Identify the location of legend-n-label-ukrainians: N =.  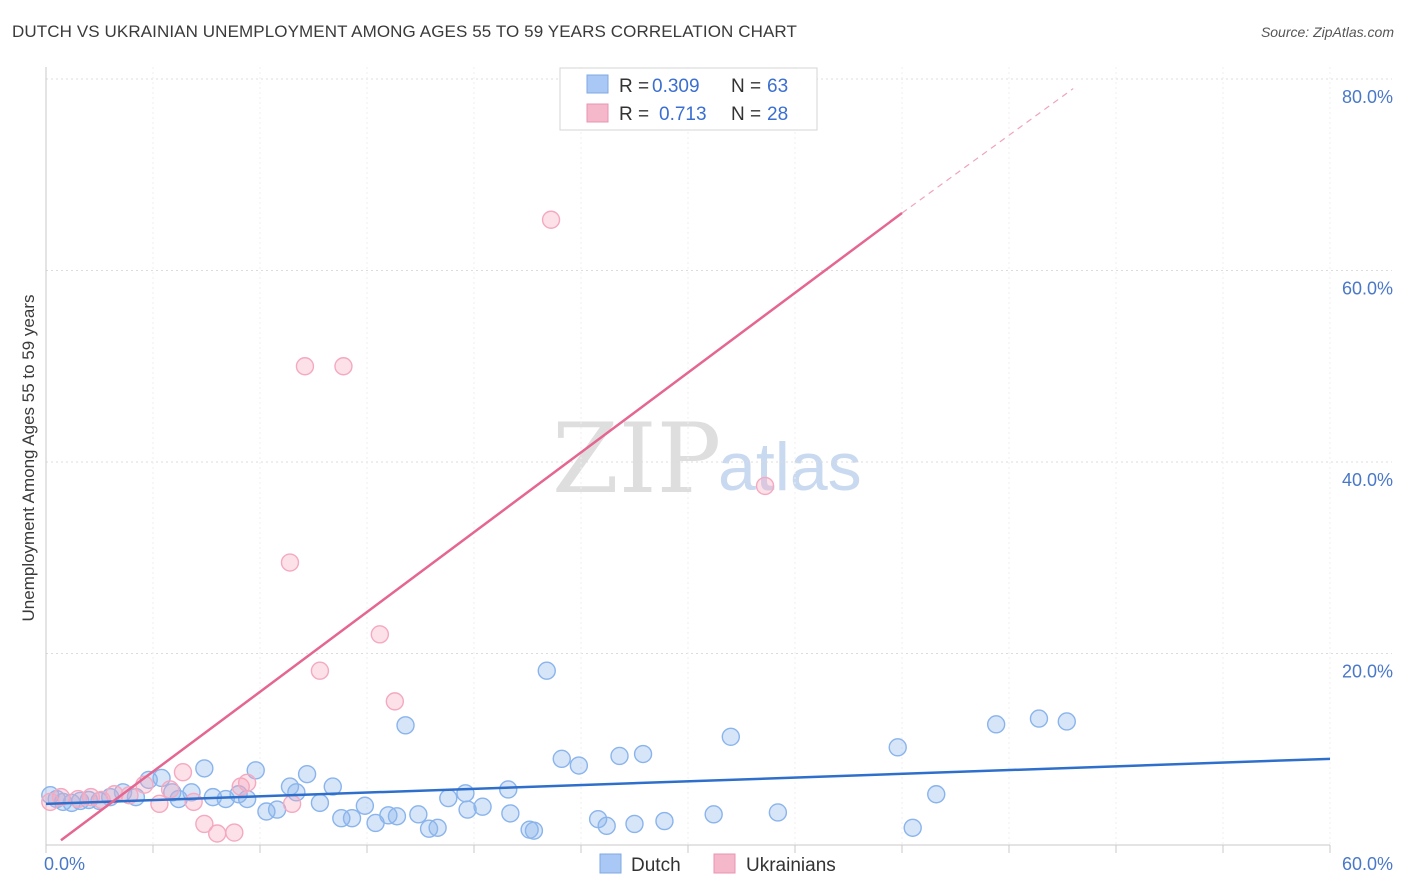
(746, 114).